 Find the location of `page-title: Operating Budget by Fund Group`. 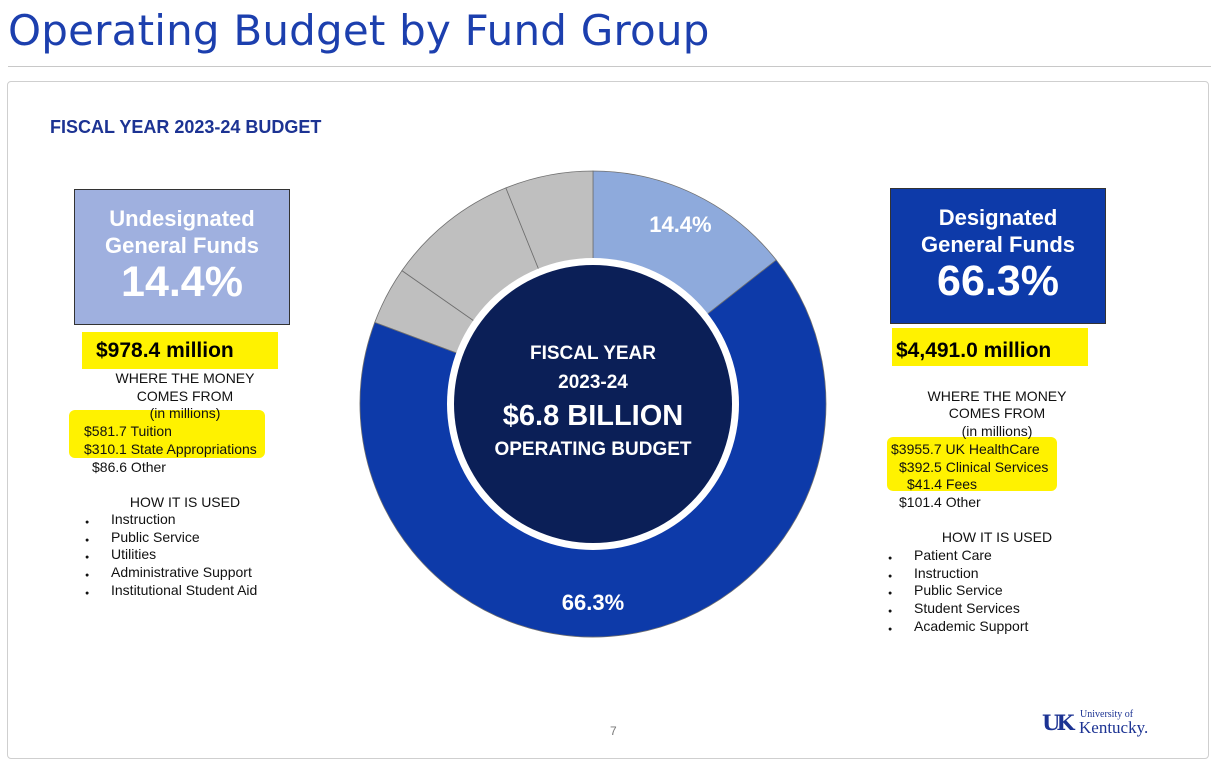

page-title: Operating Budget by Fund Group is located at coordinates (359, 30).